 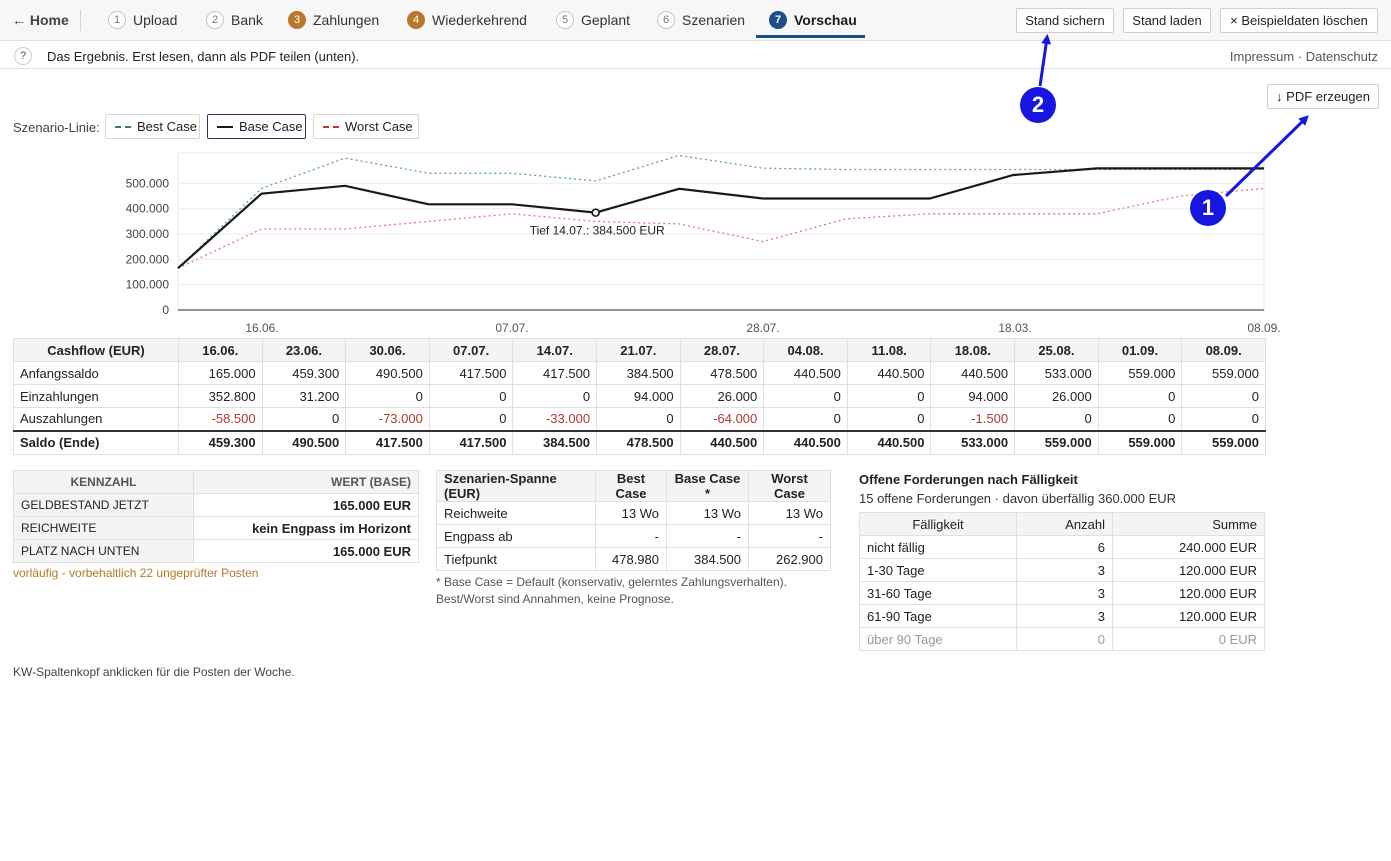 What do you see at coordinates (96, 350) in the screenshot?
I see `cashflow-header-label: Cashflow (EUR)` at bounding box center [96, 350].